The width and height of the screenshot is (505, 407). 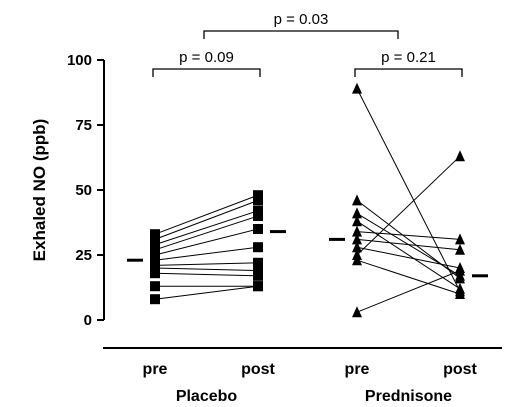 What do you see at coordinates (408, 72) in the screenshot?
I see `comparison-prednisone-bracket` at bounding box center [408, 72].